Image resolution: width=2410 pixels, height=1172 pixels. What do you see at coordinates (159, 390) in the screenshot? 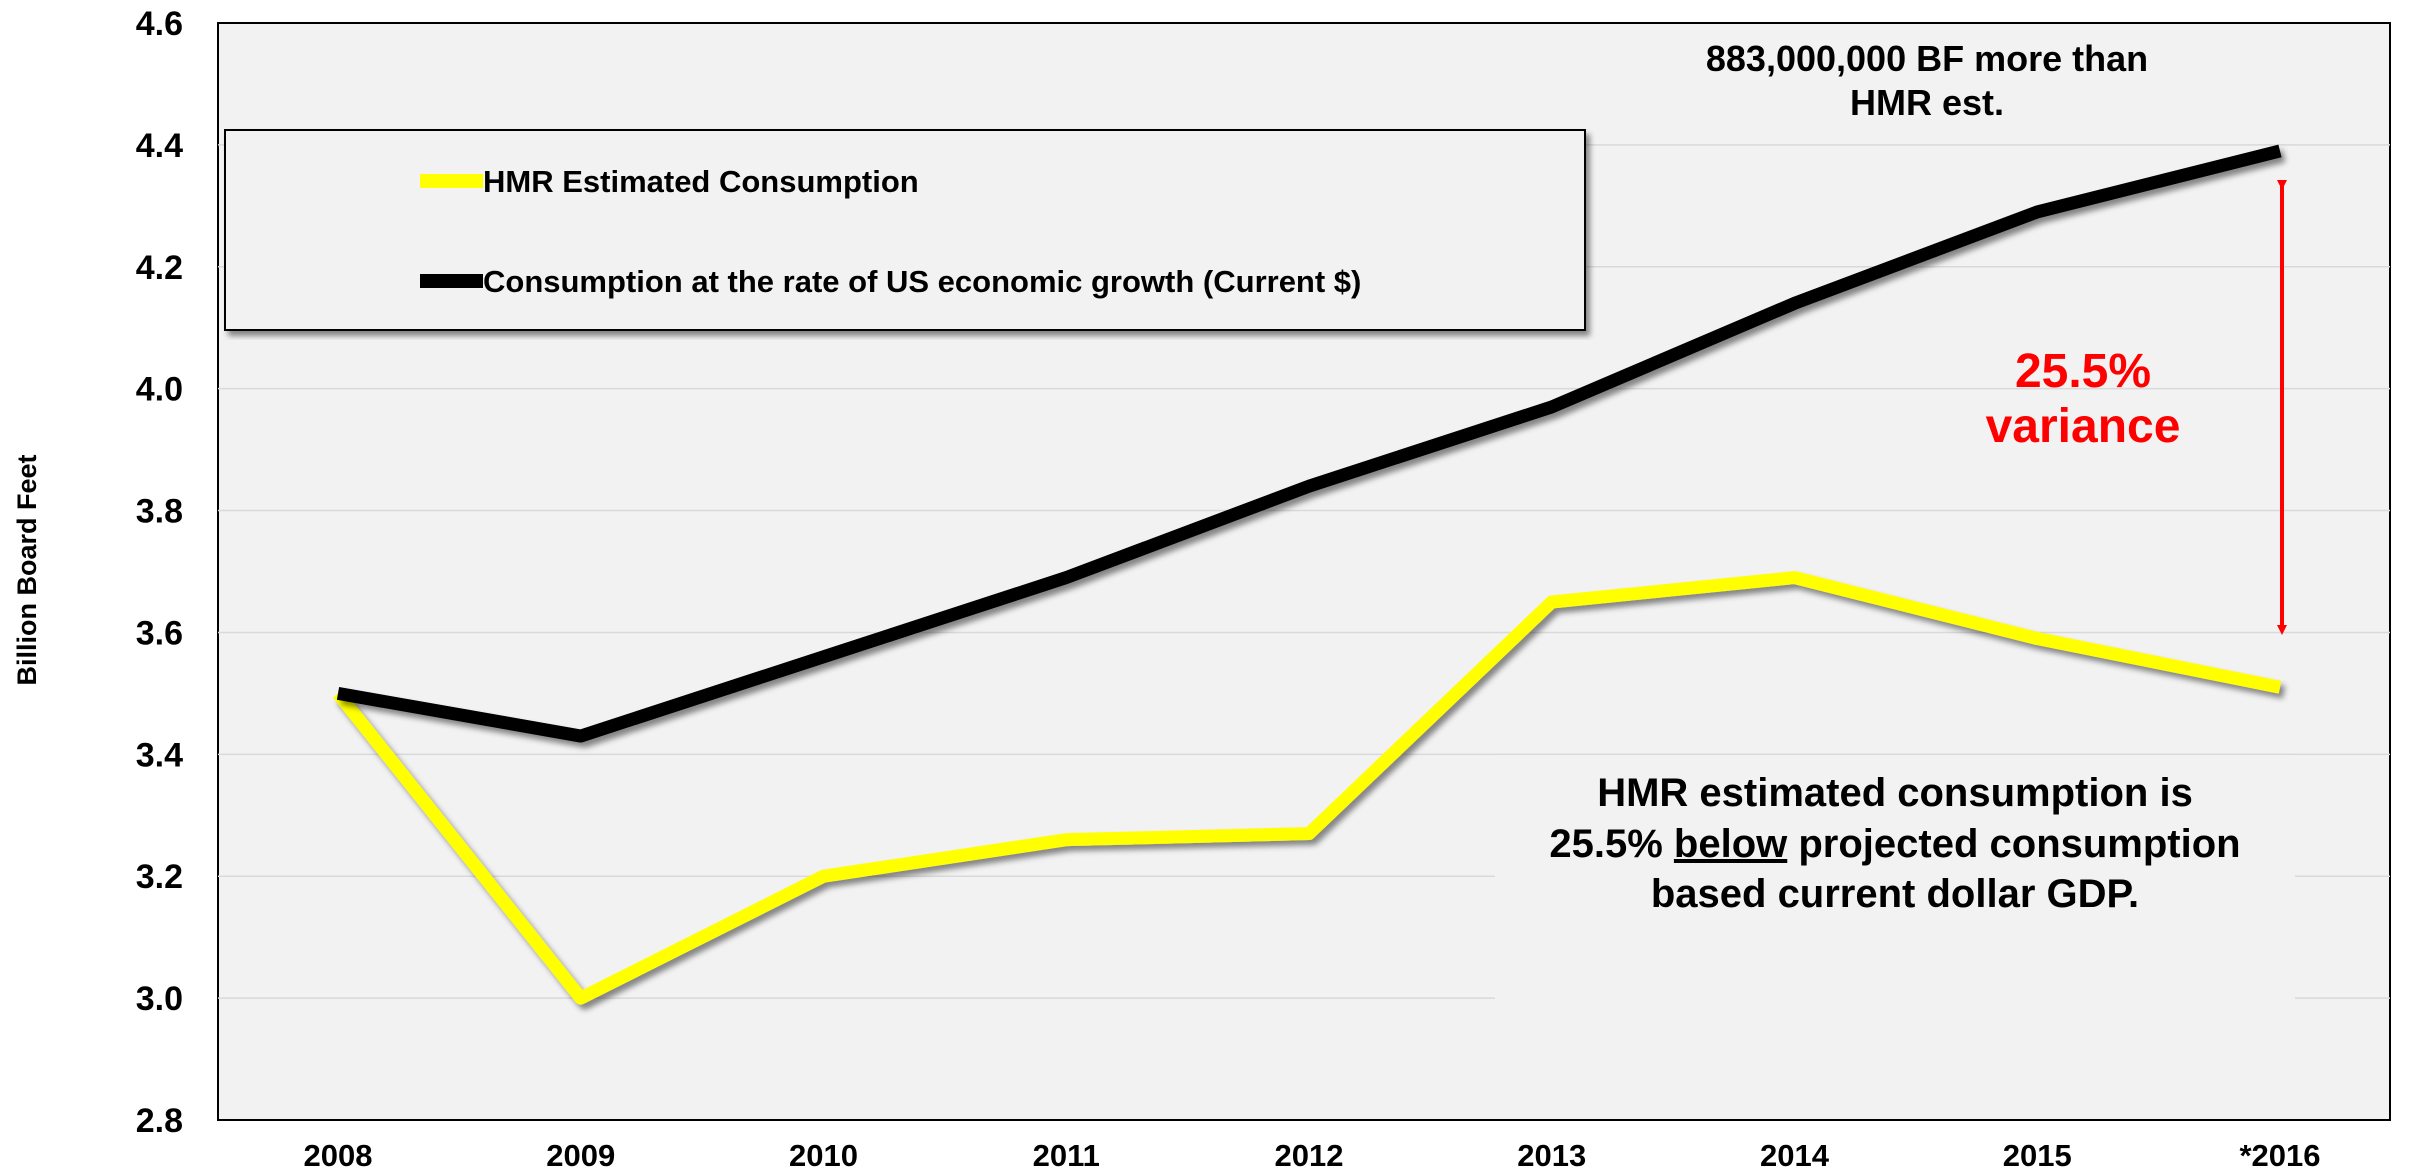
I see `y-tick-label: 4.0` at bounding box center [159, 390].